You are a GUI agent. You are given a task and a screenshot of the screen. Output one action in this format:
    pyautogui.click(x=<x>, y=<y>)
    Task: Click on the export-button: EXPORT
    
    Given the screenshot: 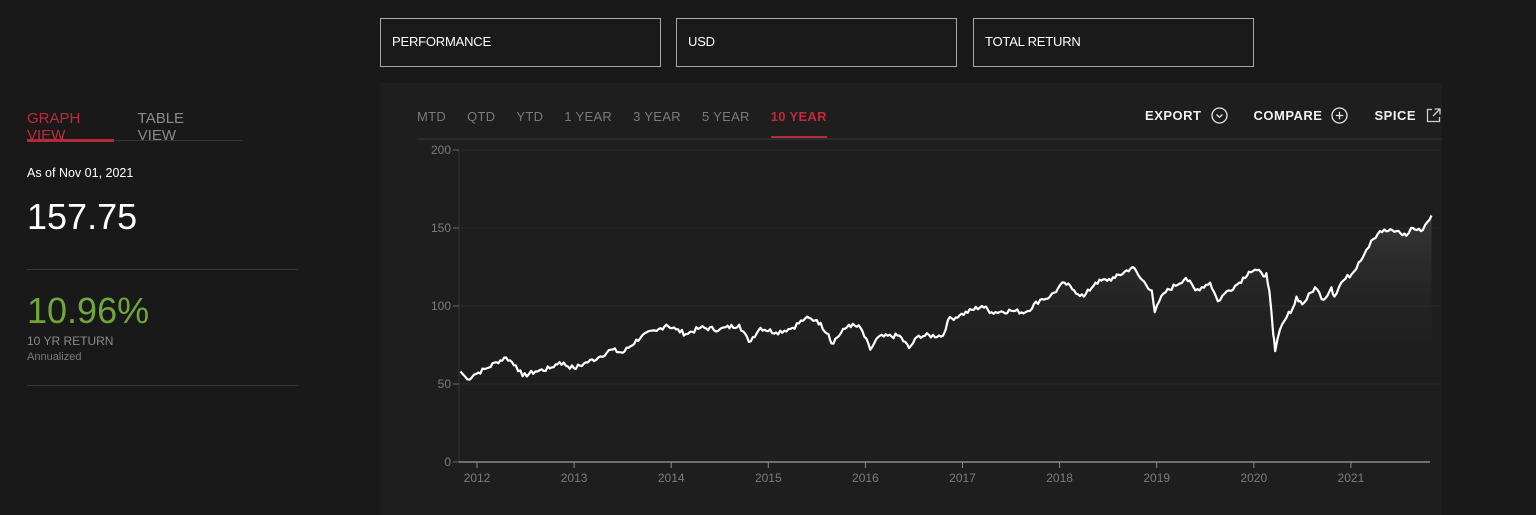 What is the action you would take?
    pyautogui.click(x=1186, y=115)
    